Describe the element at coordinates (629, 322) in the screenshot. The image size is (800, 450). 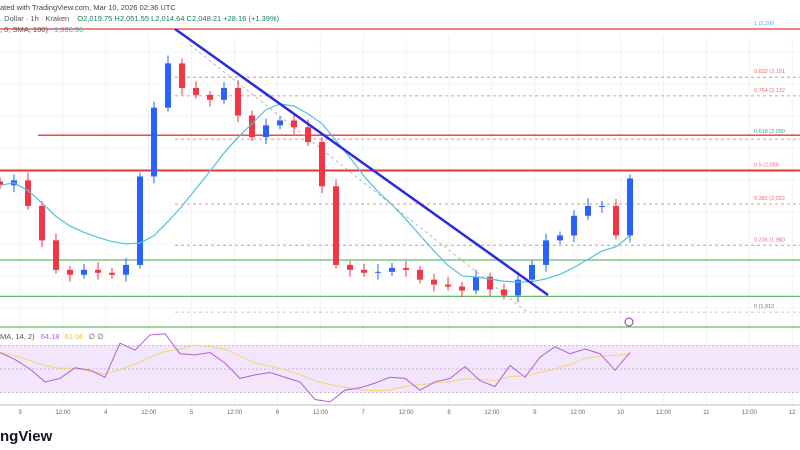
I see `event-icon` at that location.